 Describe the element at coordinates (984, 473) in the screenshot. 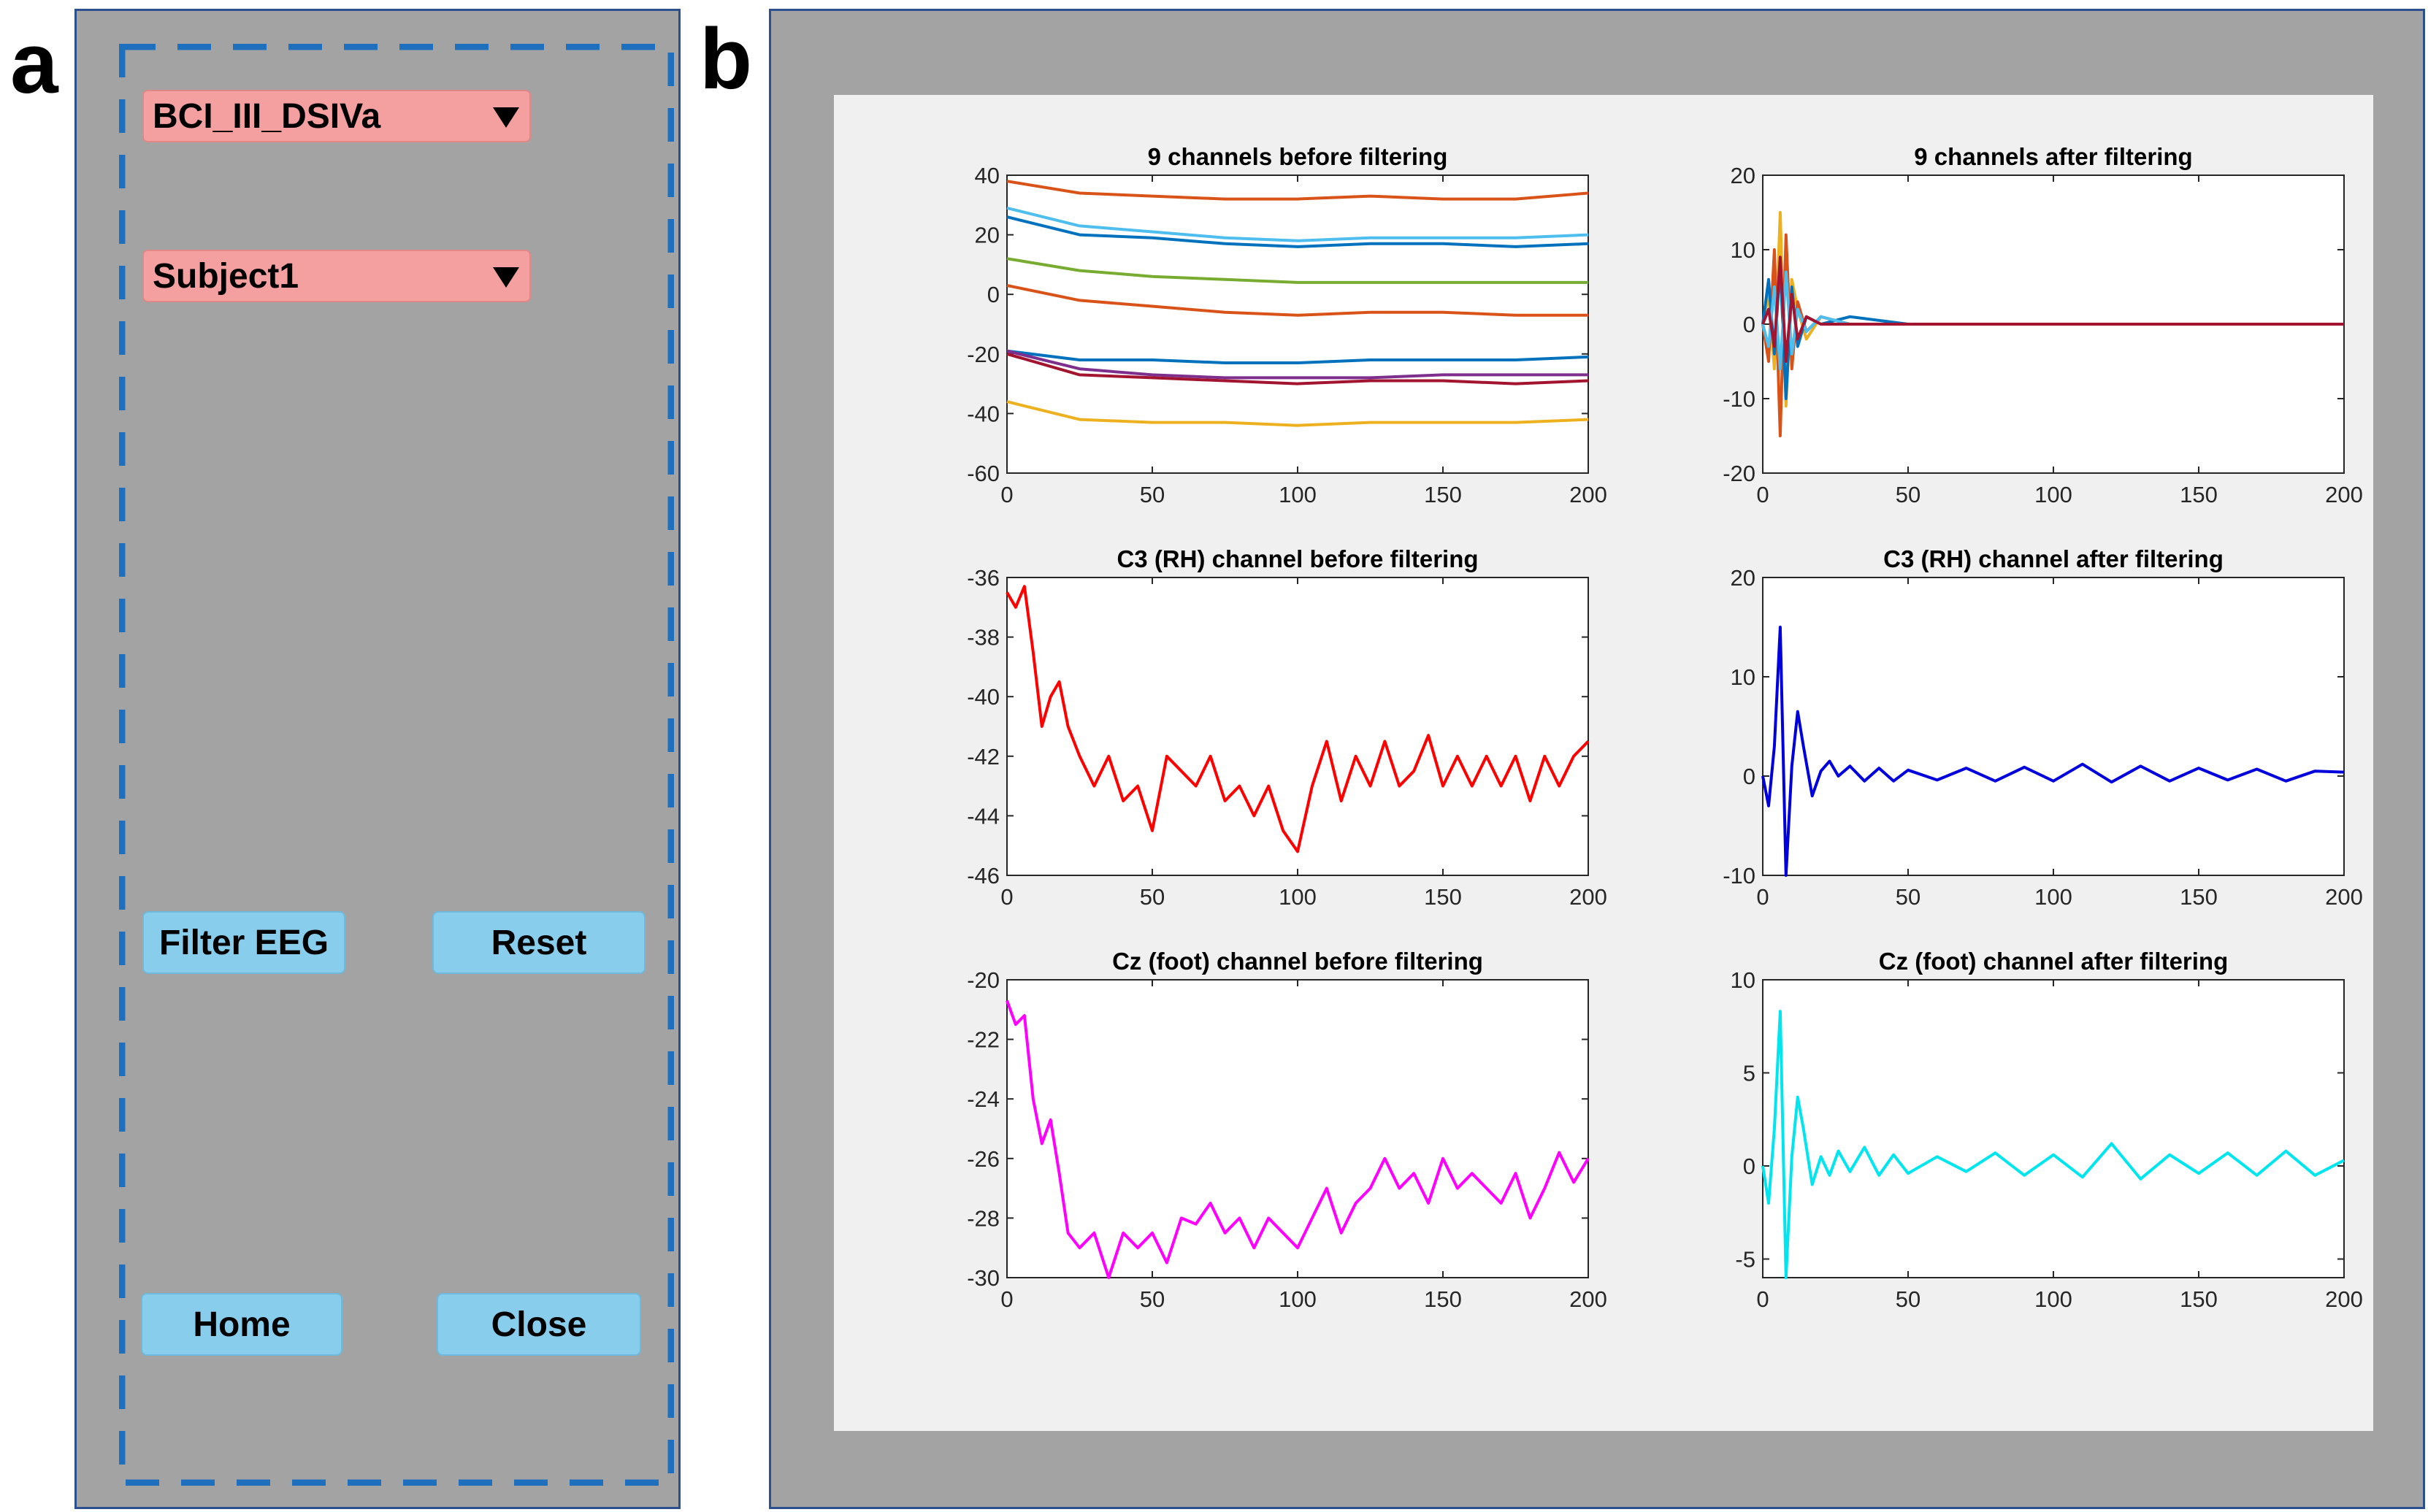

I see `y-tick-label: -60` at that location.